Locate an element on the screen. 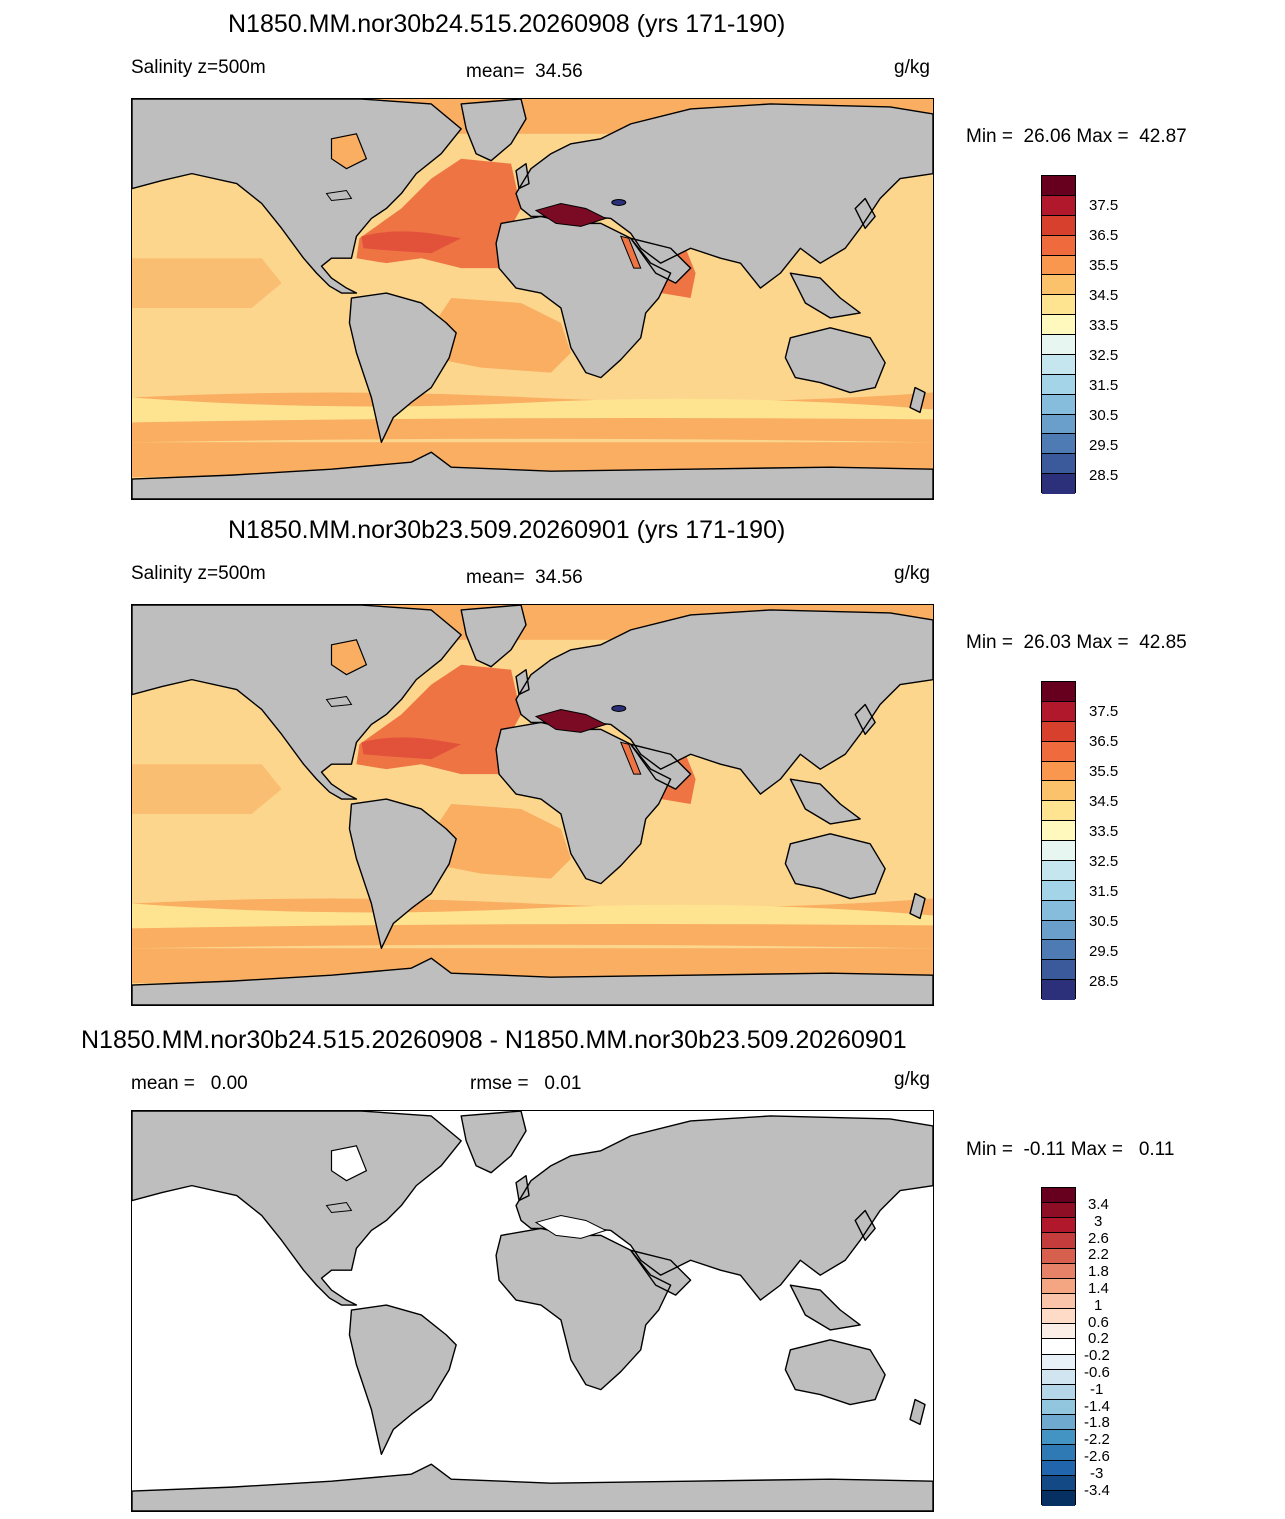  panel-2-field-label: Salinity z=500m is located at coordinates (198, 573).